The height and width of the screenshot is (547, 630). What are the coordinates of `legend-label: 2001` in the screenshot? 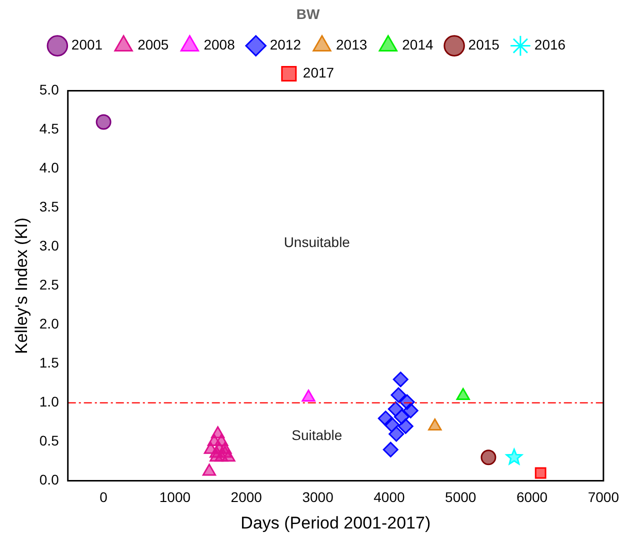 It's located at (87, 44).